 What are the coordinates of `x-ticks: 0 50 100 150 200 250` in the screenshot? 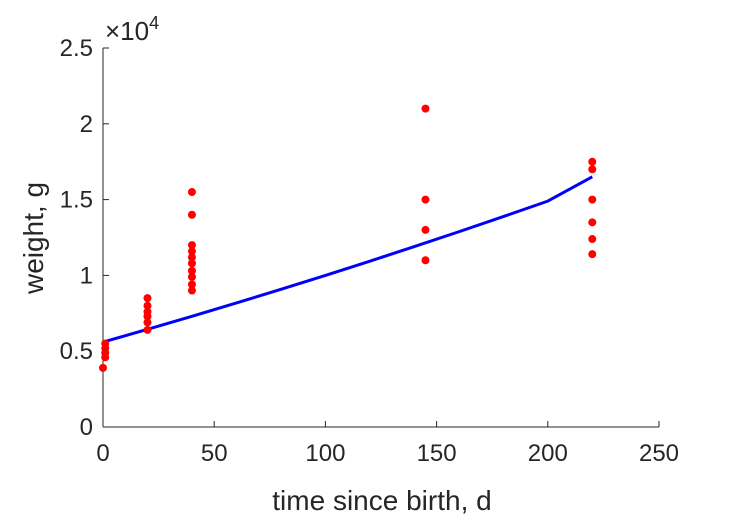 It's located at (387, 444).